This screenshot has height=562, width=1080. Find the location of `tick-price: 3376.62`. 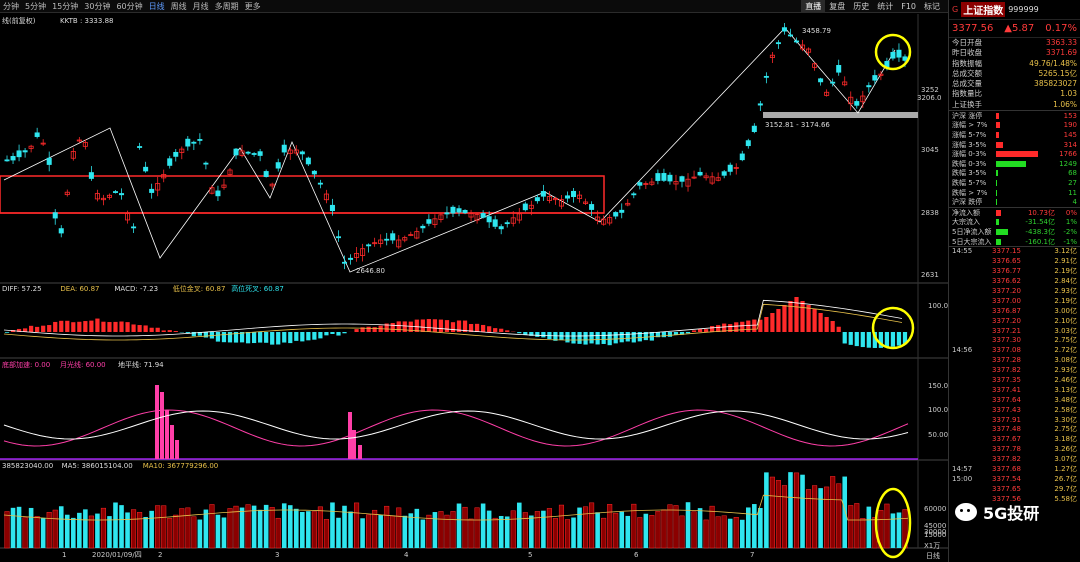

tick-price: 3376.62 is located at coordinates (1006, 281).